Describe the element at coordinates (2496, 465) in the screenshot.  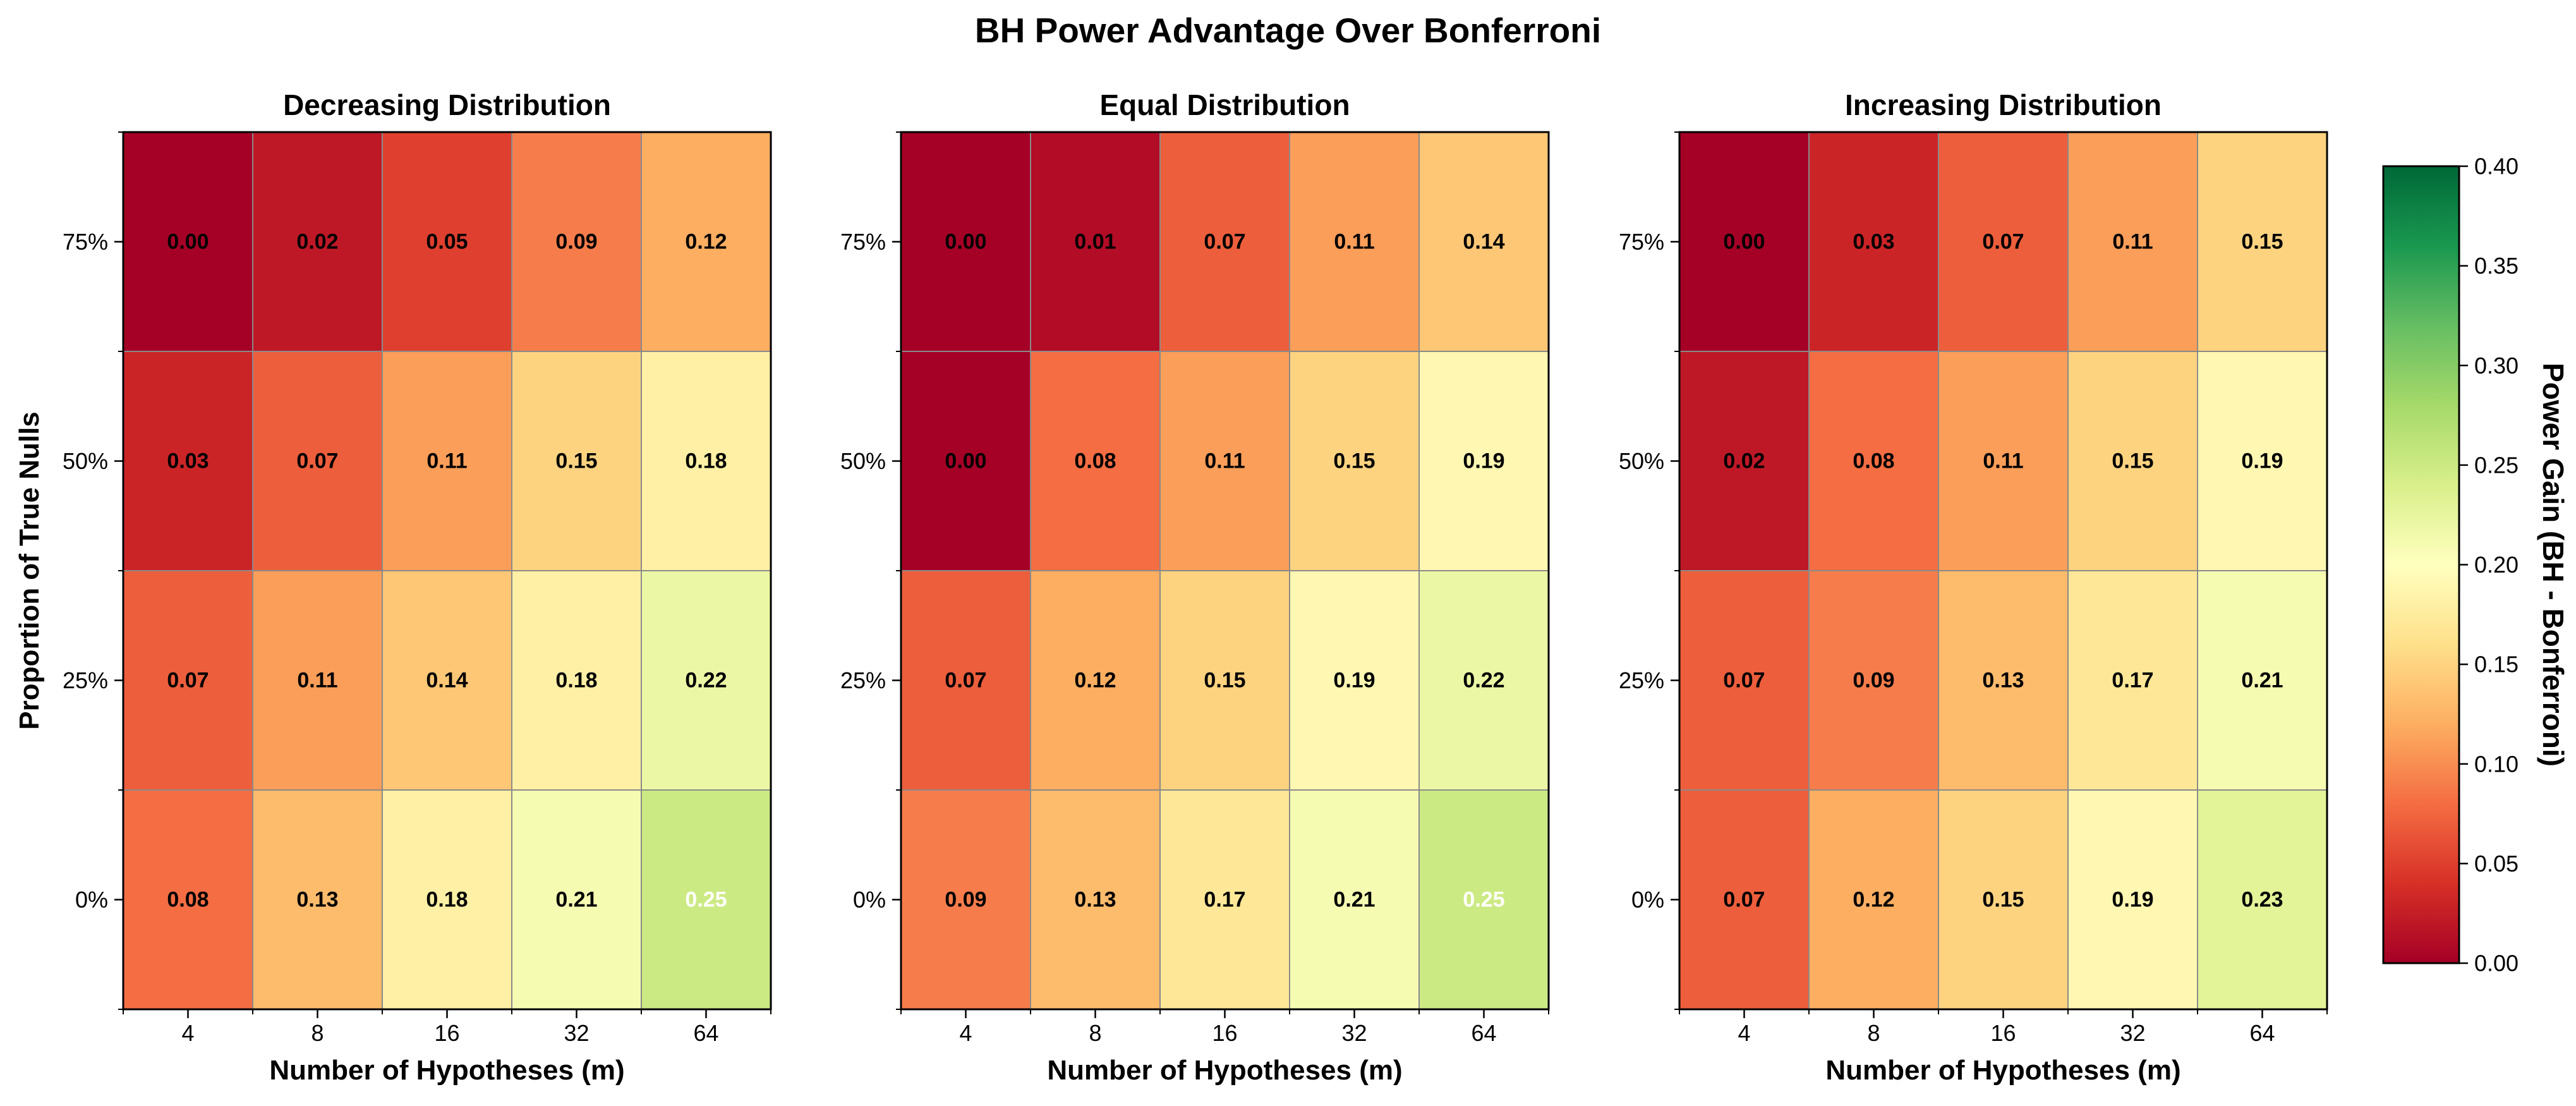
I see `colorbar-tick-label: 0.25` at that location.